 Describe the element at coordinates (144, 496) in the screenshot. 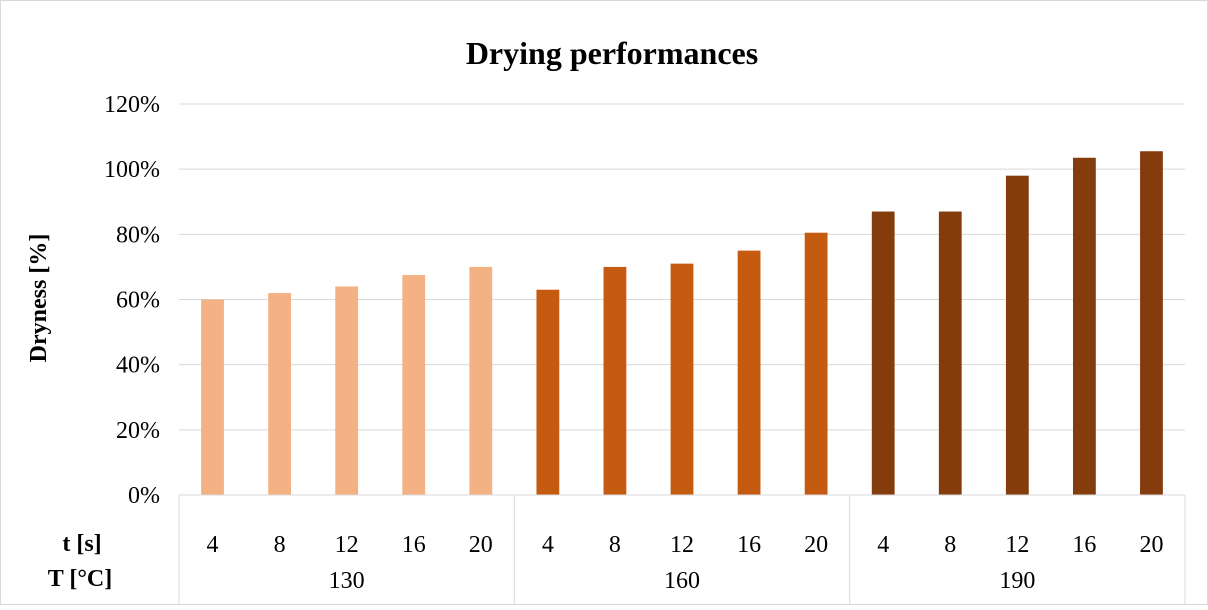

I see `y-tick-label: 0%` at that location.